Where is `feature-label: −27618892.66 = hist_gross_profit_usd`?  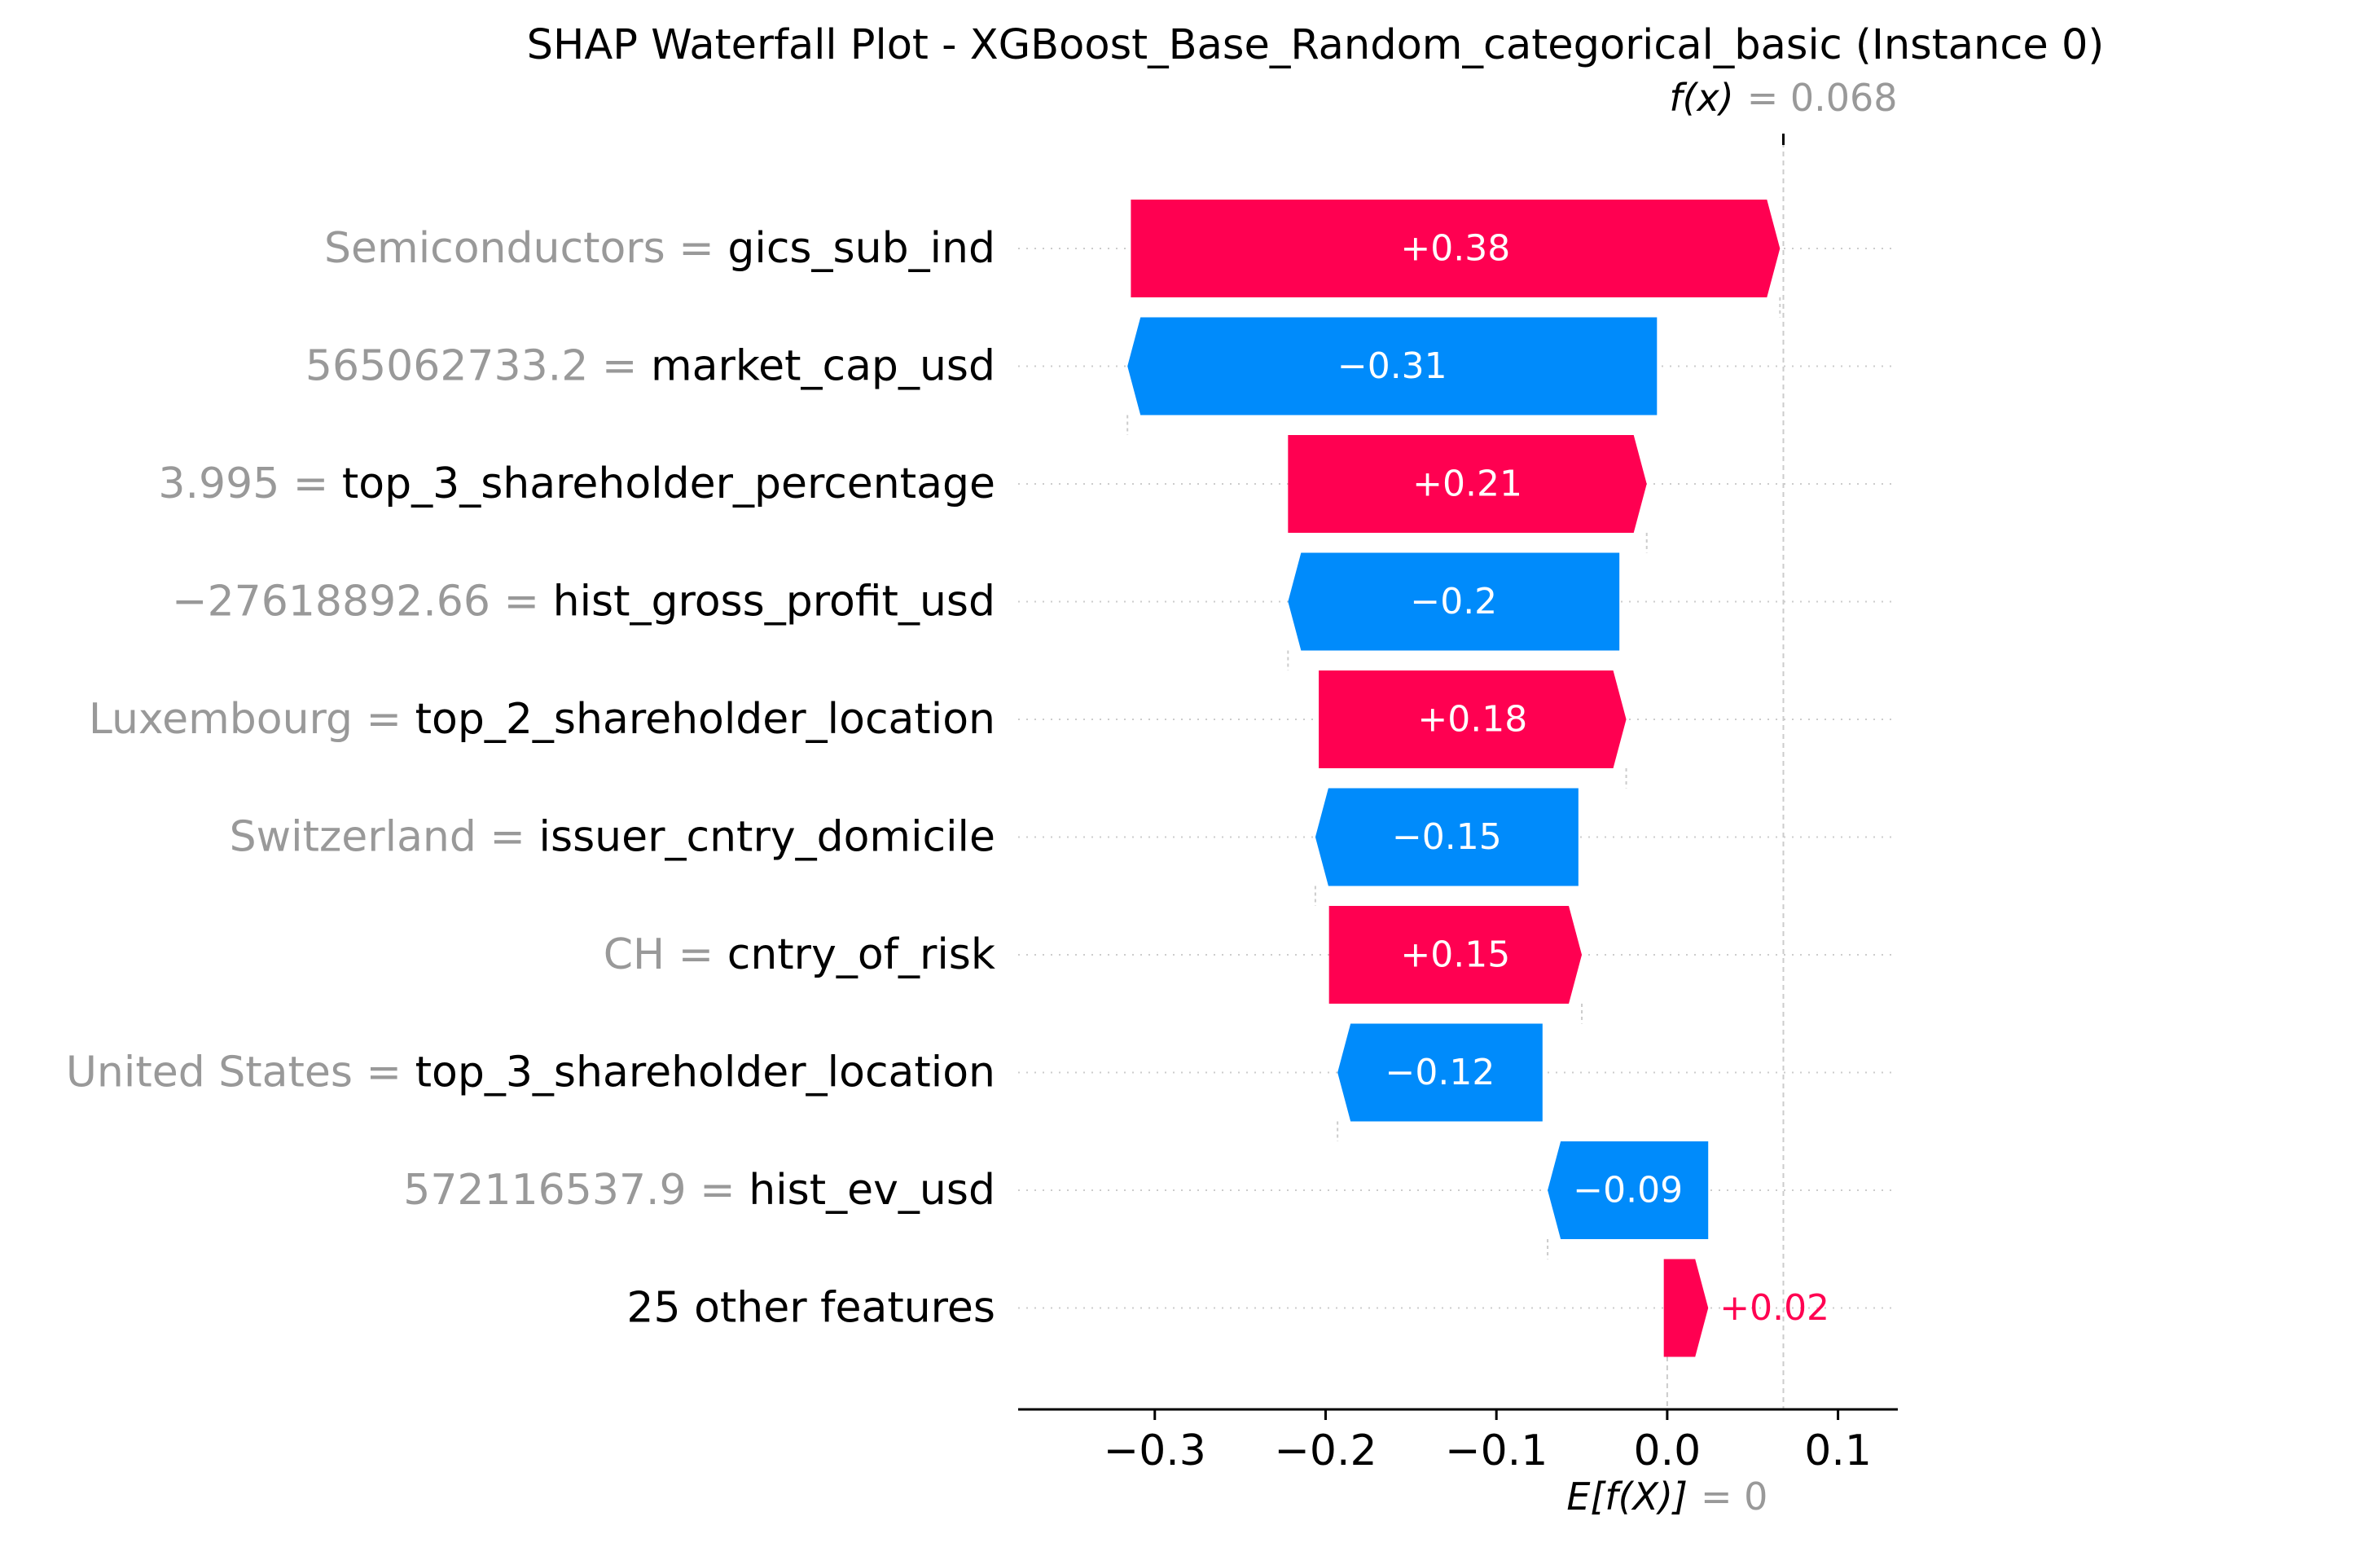
feature-label: −27618892.66 = hist_gross_profit_usd is located at coordinates (584, 602).